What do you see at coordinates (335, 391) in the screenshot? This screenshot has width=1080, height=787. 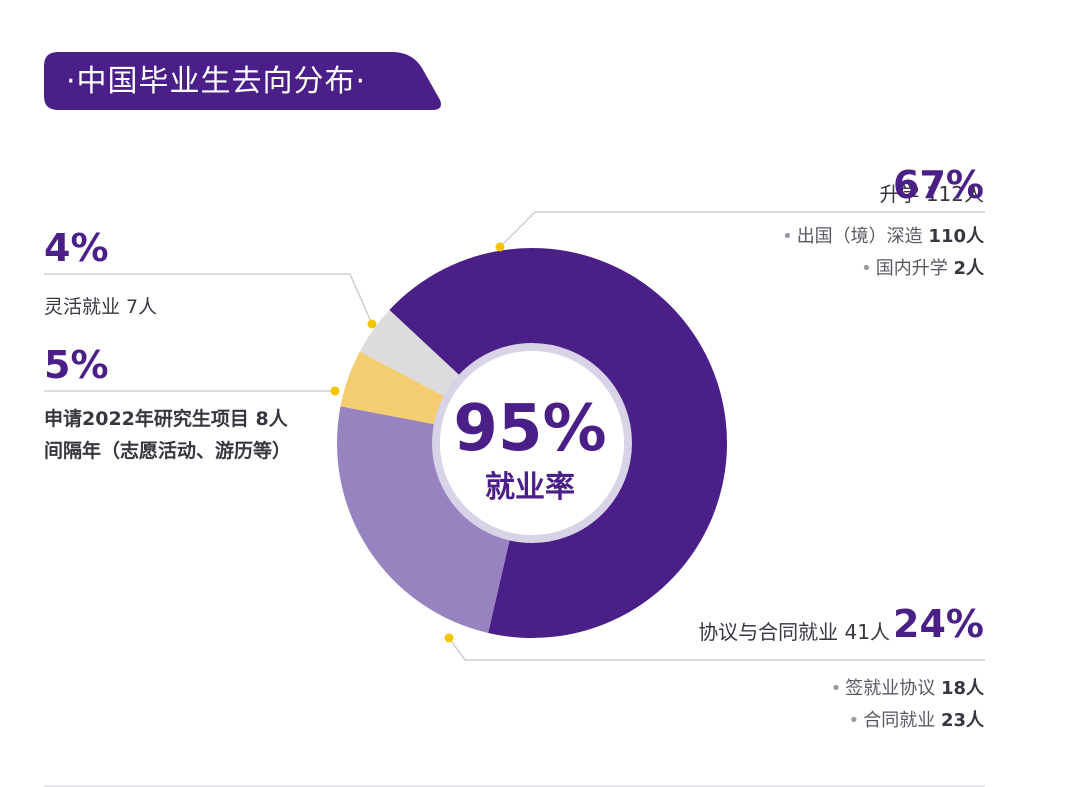 I see `leader-dot-gap-year` at bounding box center [335, 391].